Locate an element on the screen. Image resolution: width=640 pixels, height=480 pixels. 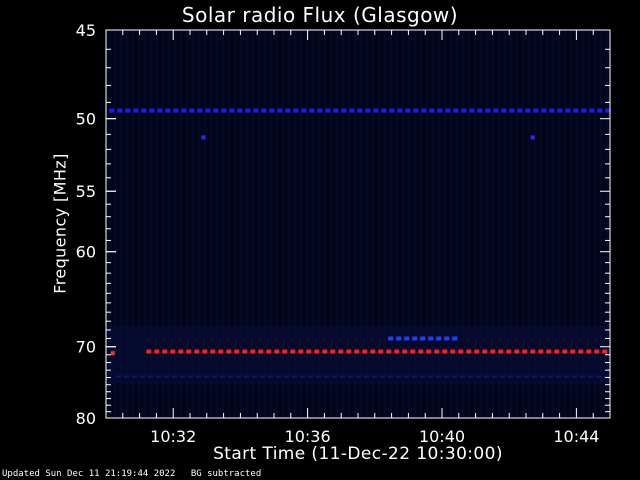
x-tick-label: 10:44 is located at coordinates (576, 436).